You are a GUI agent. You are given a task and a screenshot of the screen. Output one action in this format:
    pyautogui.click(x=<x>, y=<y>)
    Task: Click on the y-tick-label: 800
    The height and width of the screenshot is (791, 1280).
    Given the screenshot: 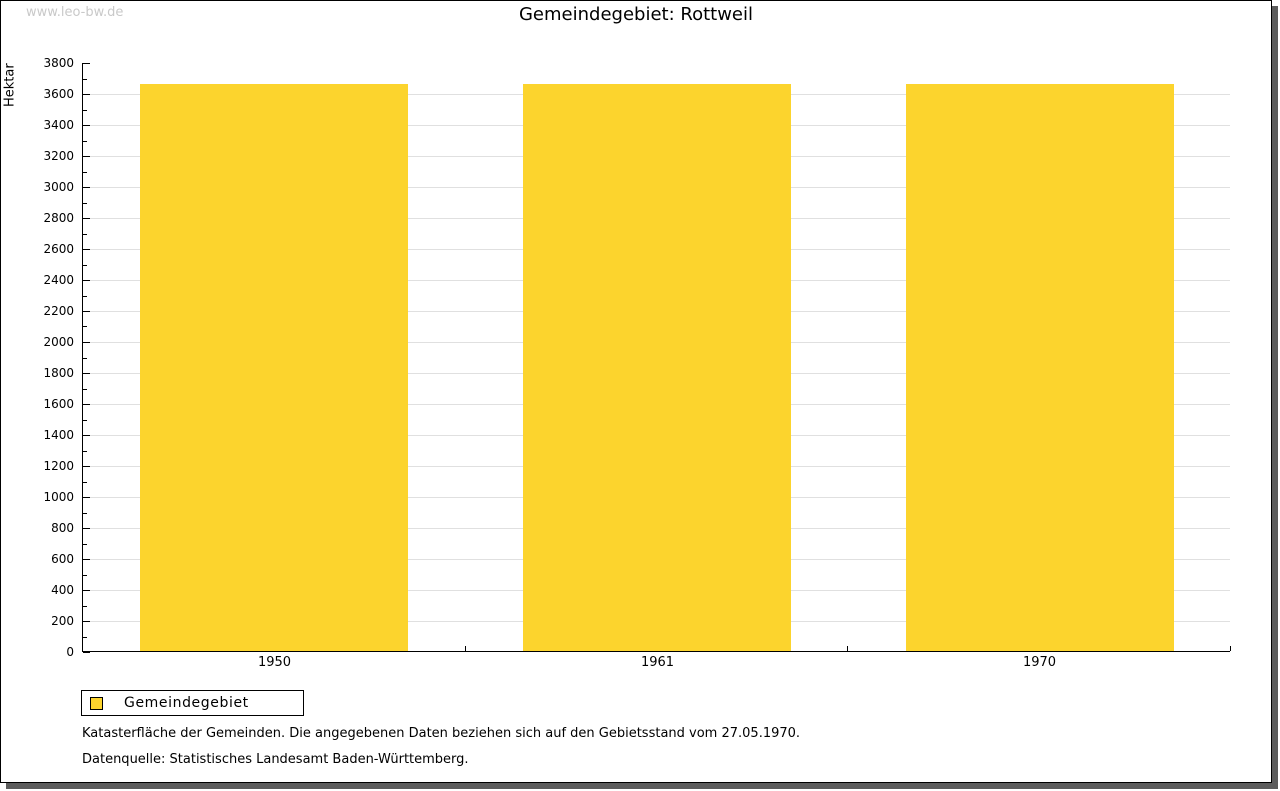 What is the action you would take?
    pyautogui.click(x=62, y=528)
    